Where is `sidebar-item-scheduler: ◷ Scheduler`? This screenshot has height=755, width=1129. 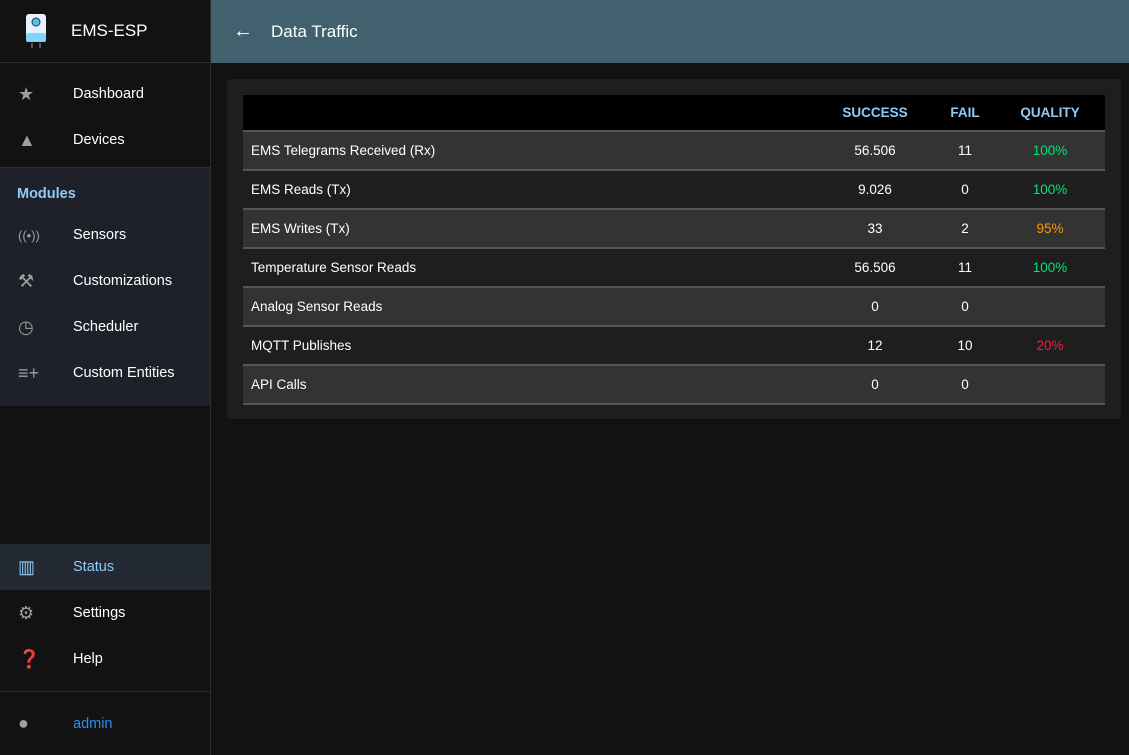 sidebar-item-scheduler: ◷ Scheduler is located at coordinates (105, 327).